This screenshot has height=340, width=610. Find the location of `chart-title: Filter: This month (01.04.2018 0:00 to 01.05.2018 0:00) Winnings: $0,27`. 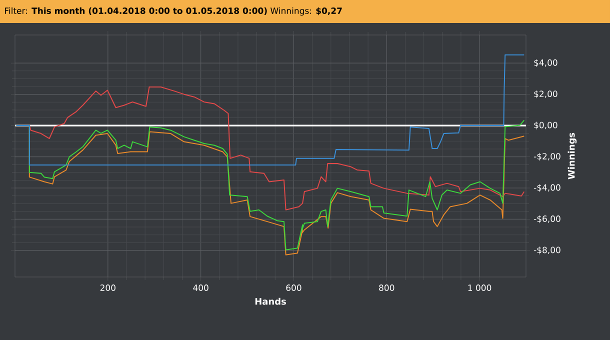

chart-title: Filter: This month (01.04.2018 0:00 to 01.05.2018 0:00) Winnings: $0,27 is located at coordinates (173, 11).